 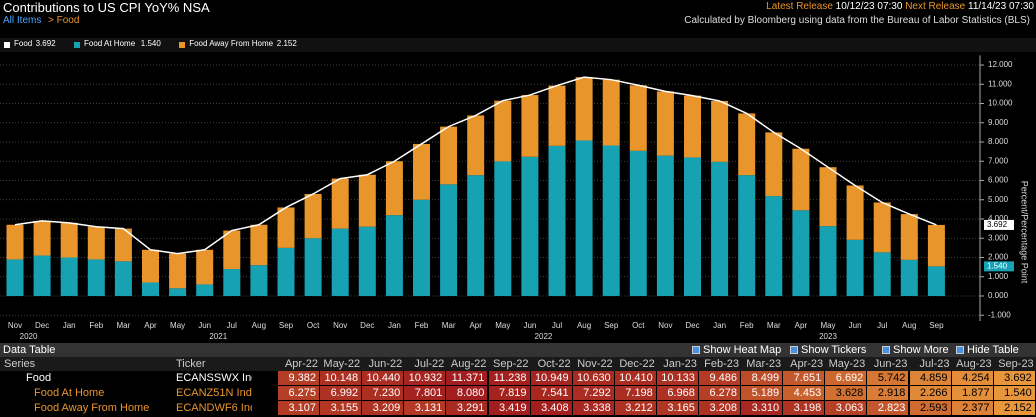 What do you see at coordinates (930, 408) in the screenshot?
I see `heat-cell: 2.593` at bounding box center [930, 408].